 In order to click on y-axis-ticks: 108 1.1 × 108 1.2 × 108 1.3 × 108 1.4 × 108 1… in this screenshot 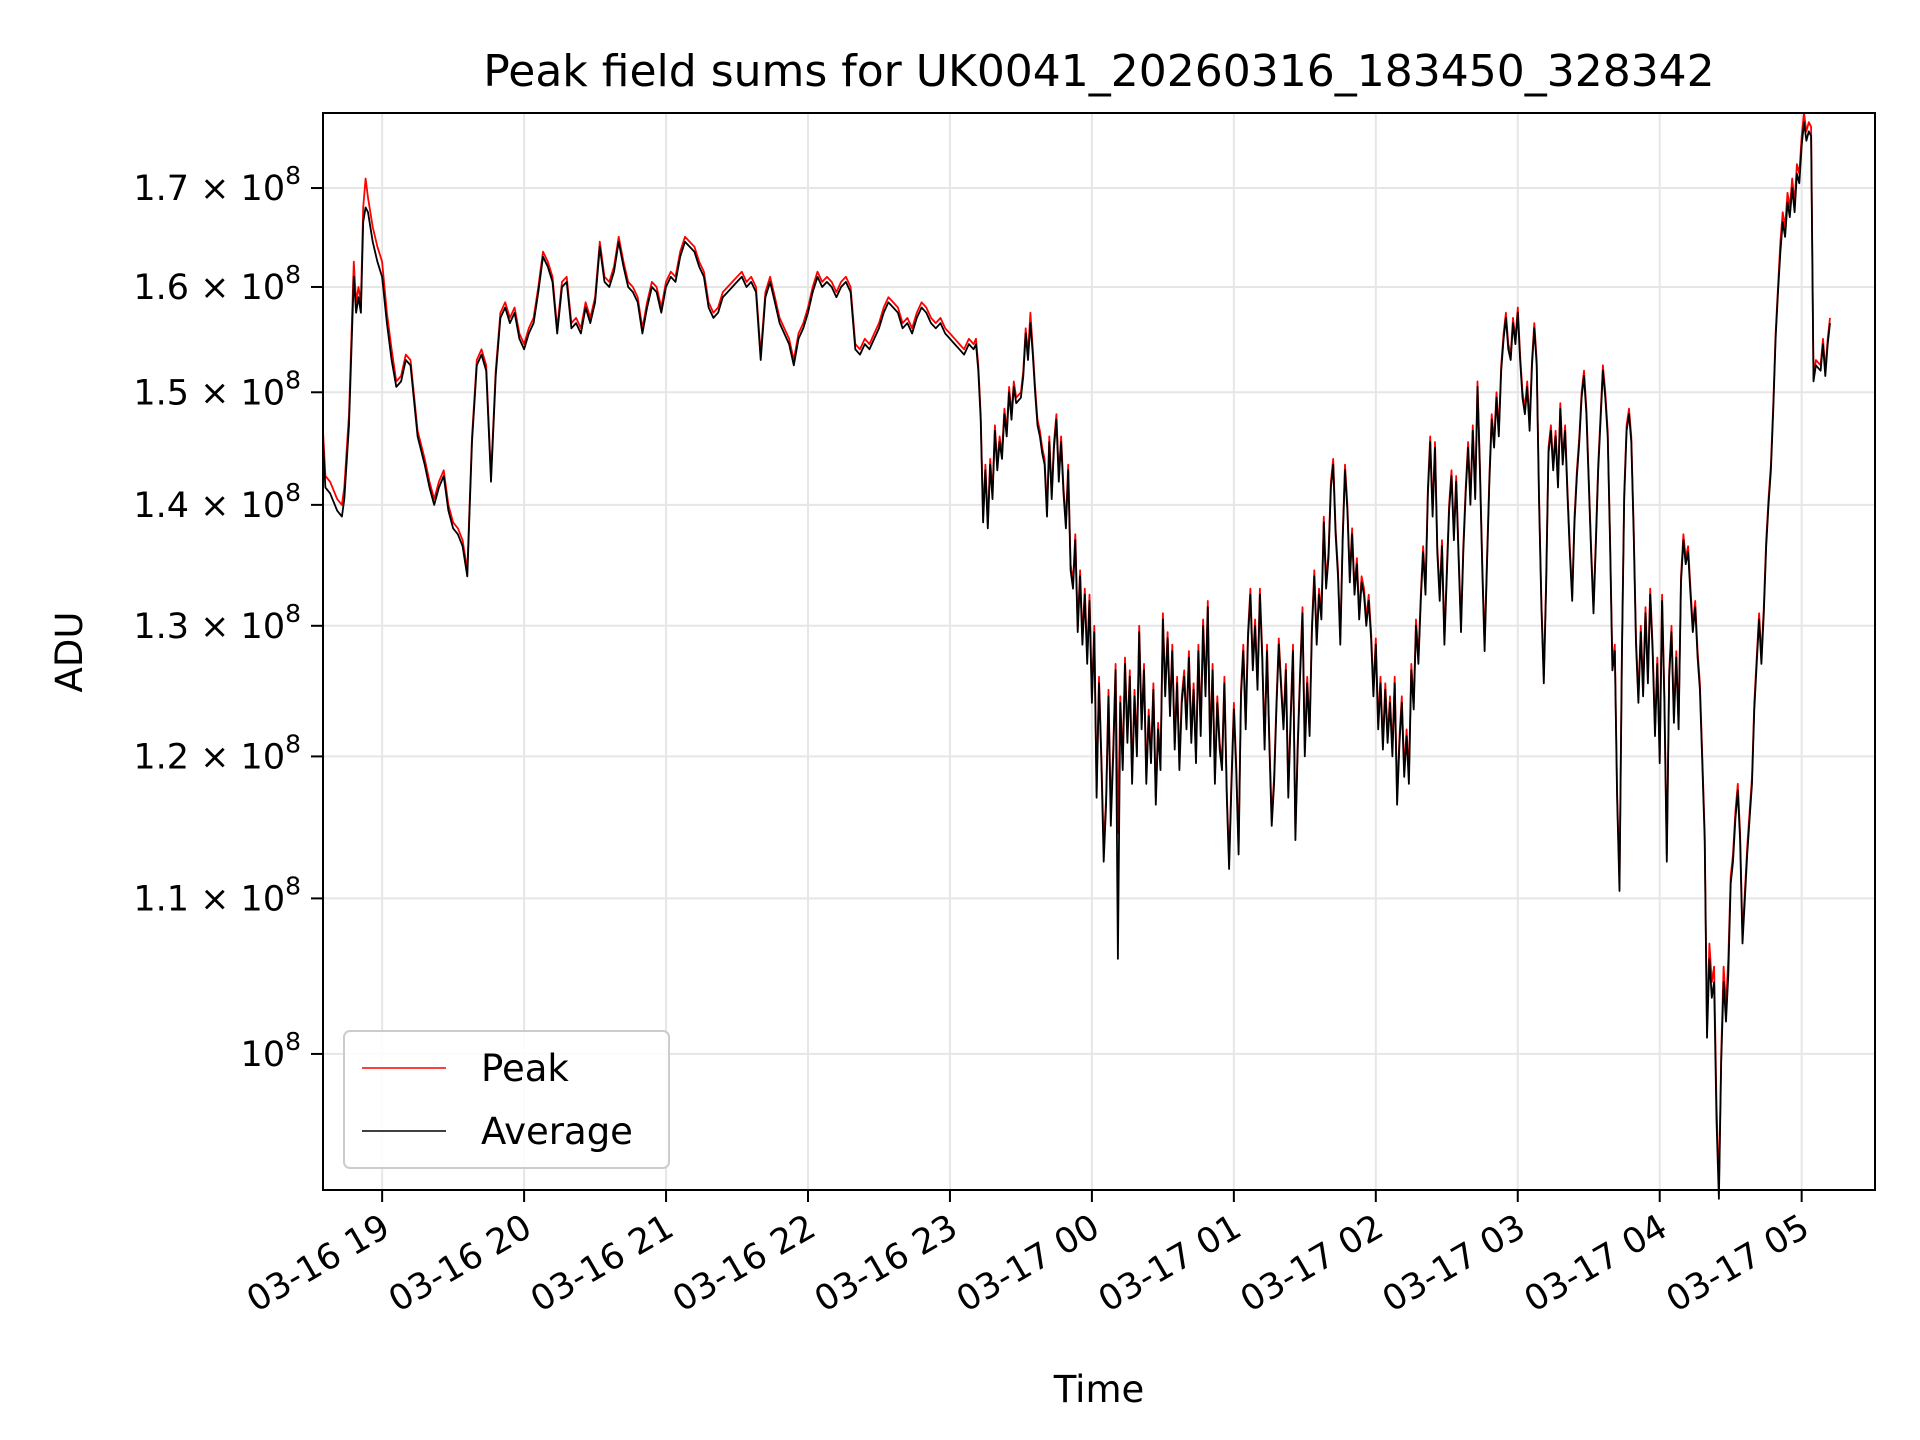, I will do `click(228, 618)`.